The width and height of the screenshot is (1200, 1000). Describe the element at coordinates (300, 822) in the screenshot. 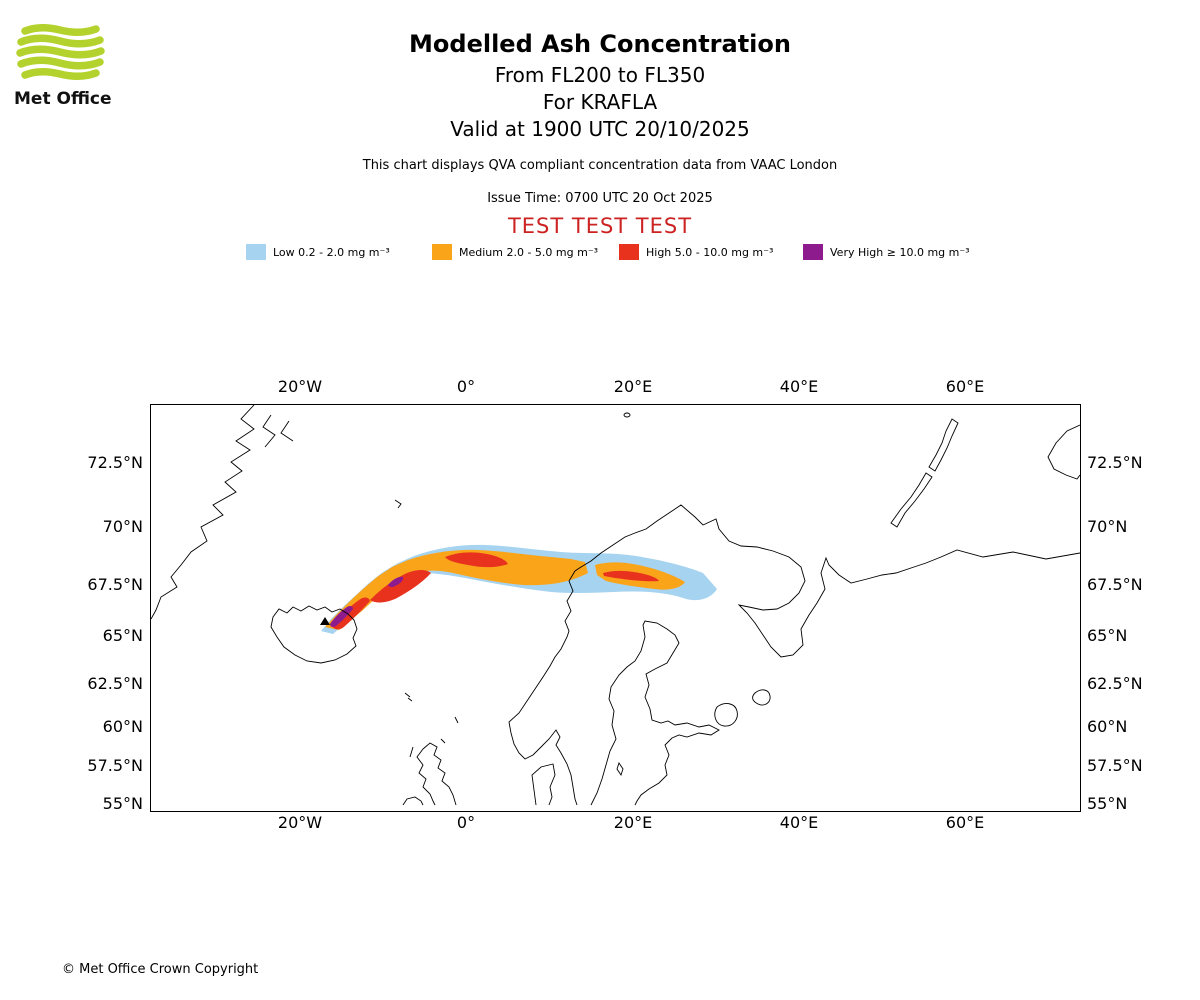

I see `lon-tick-bottom-0: 20°W` at that location.